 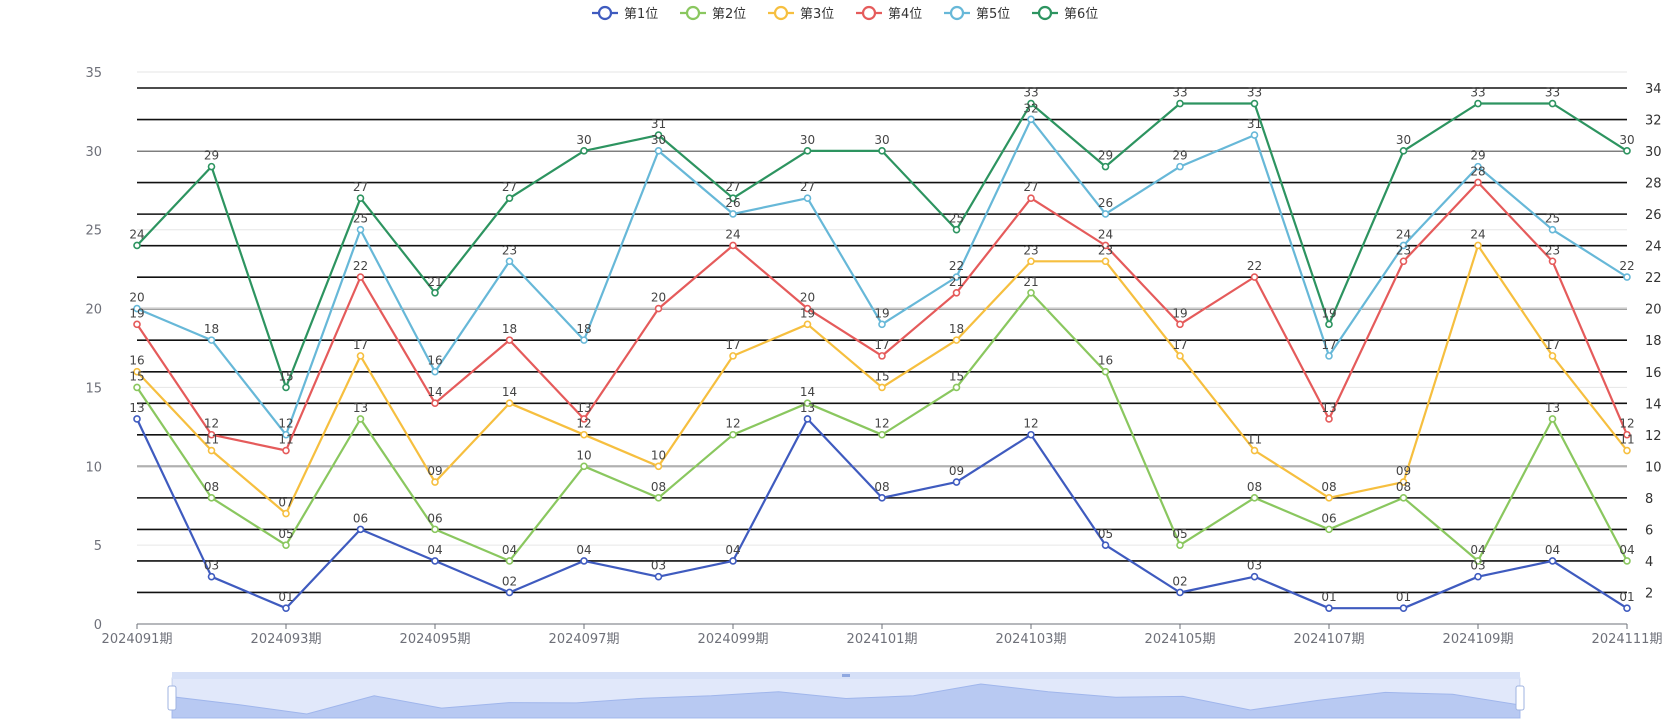 I want to click on data-zoom-slider, so click(x=846, y=695).